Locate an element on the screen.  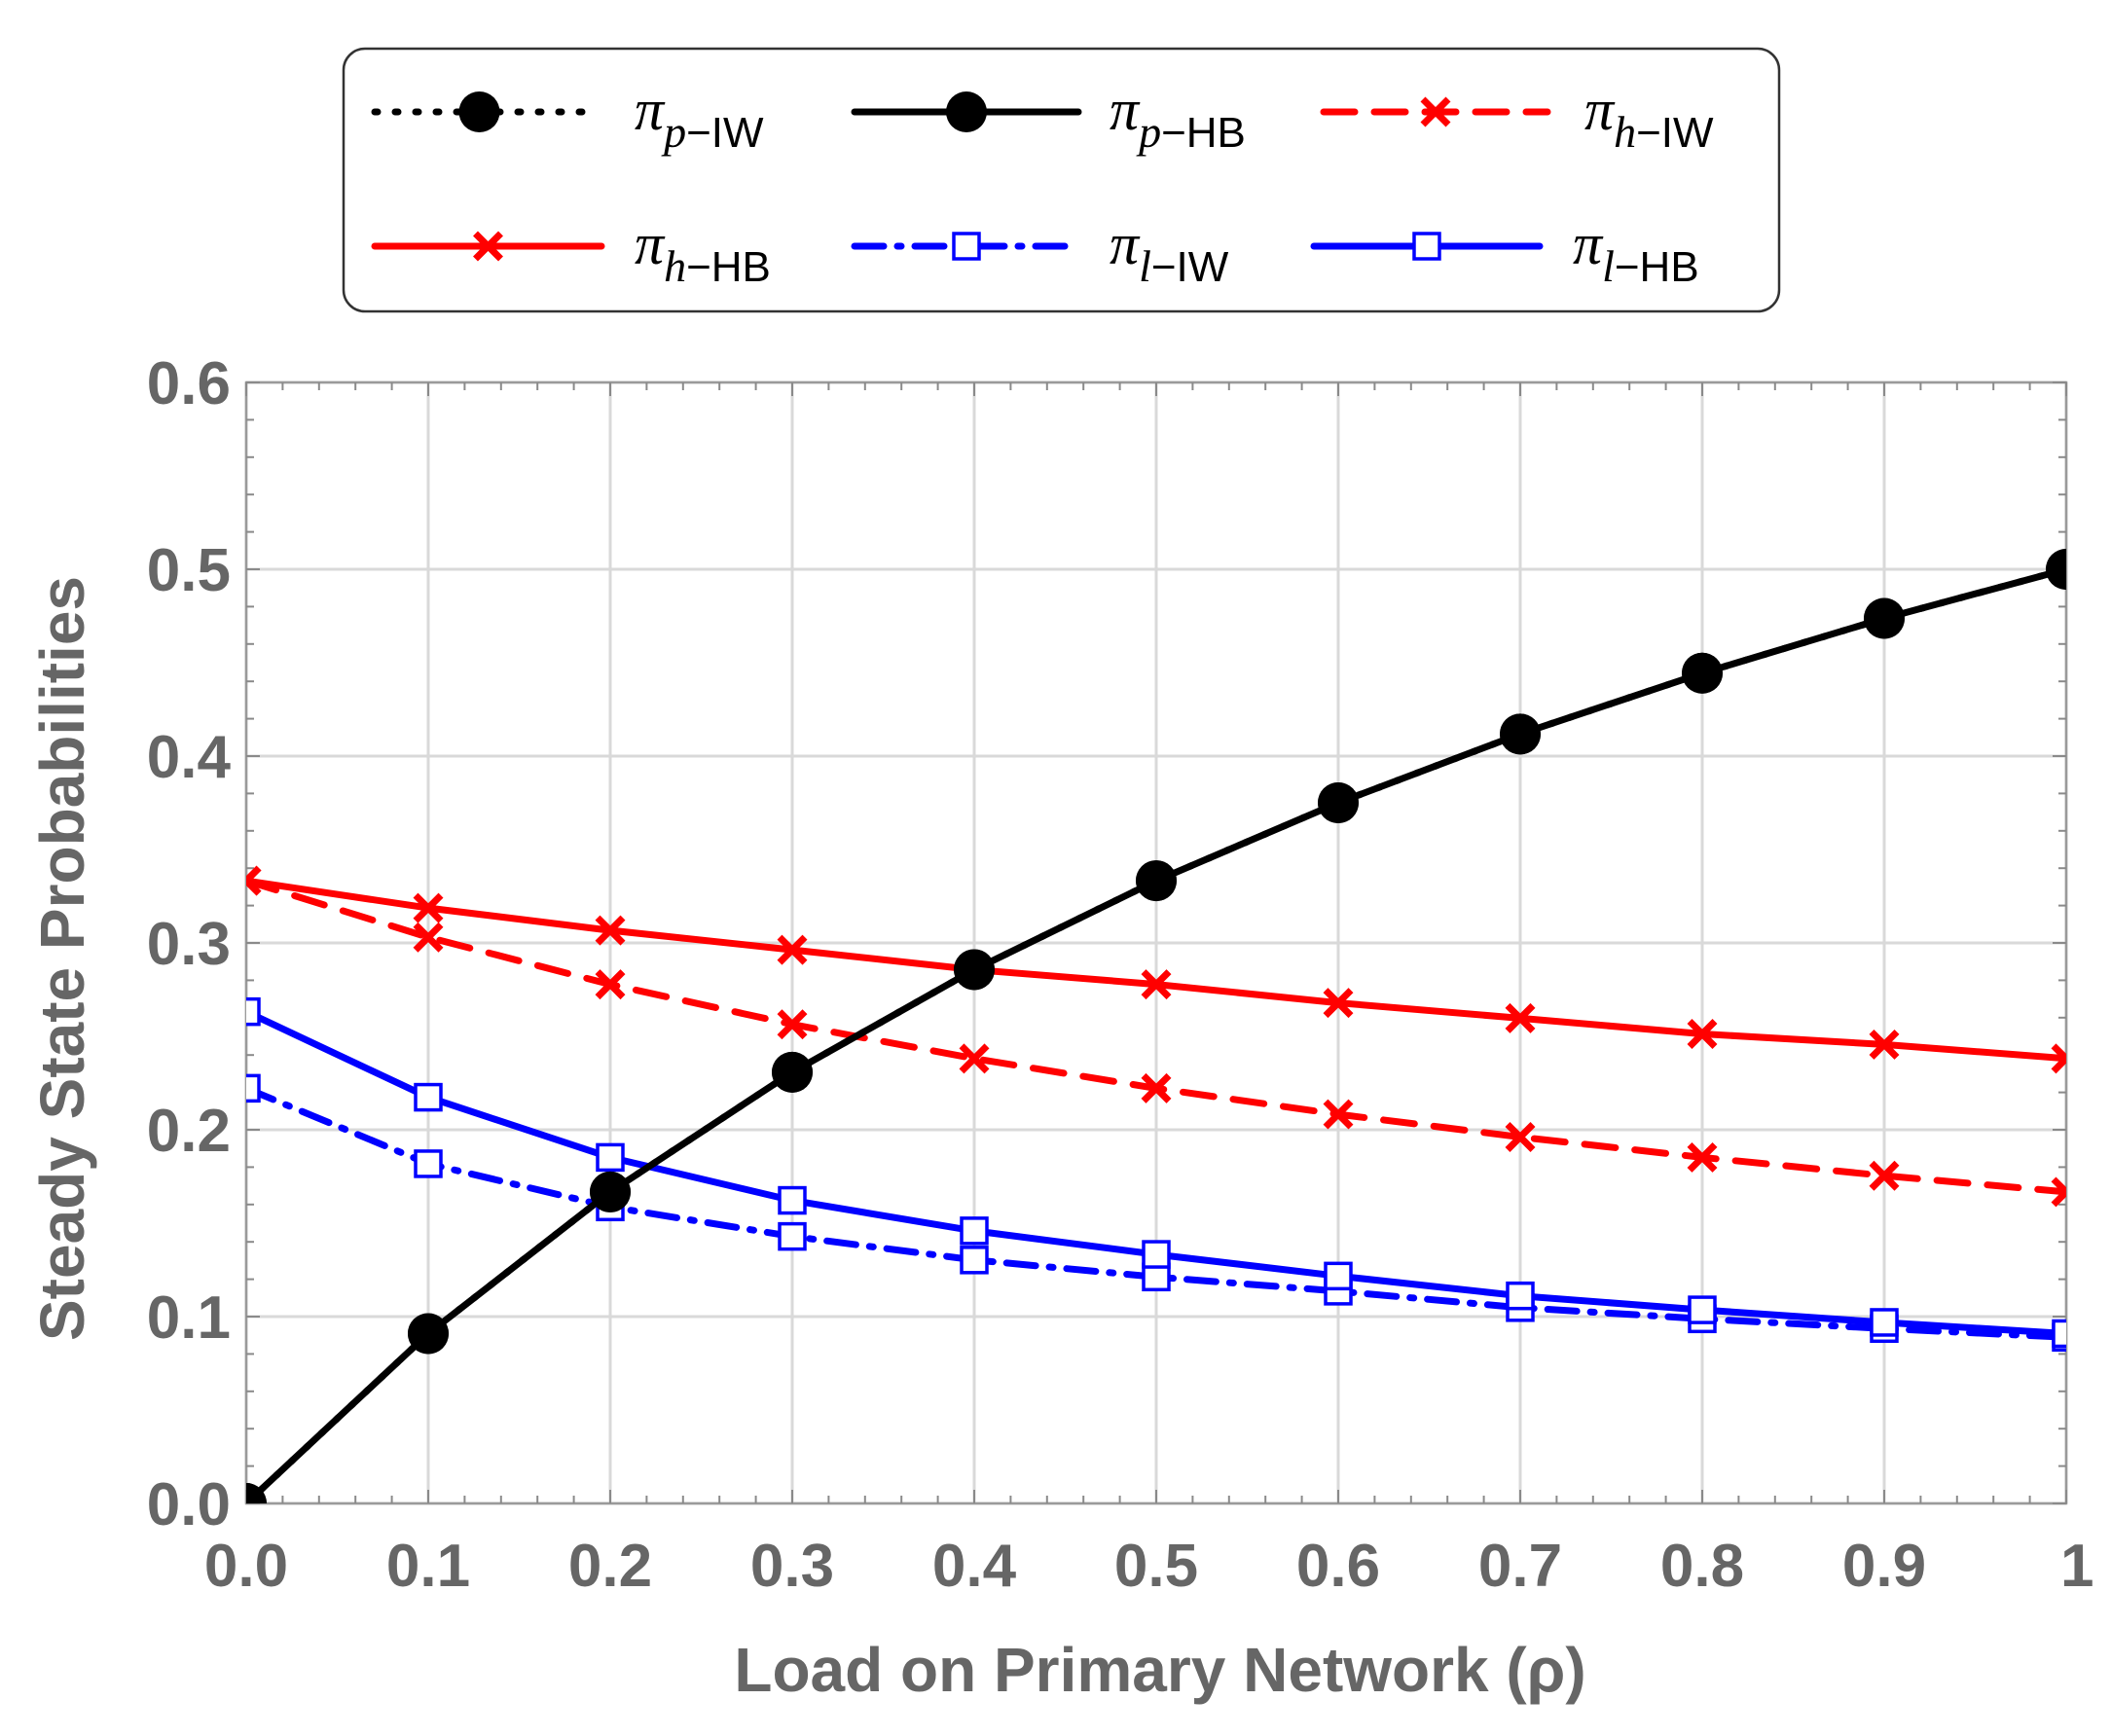
y-axis-title: Steady State Probabilities is located at coordinates (62, 959).